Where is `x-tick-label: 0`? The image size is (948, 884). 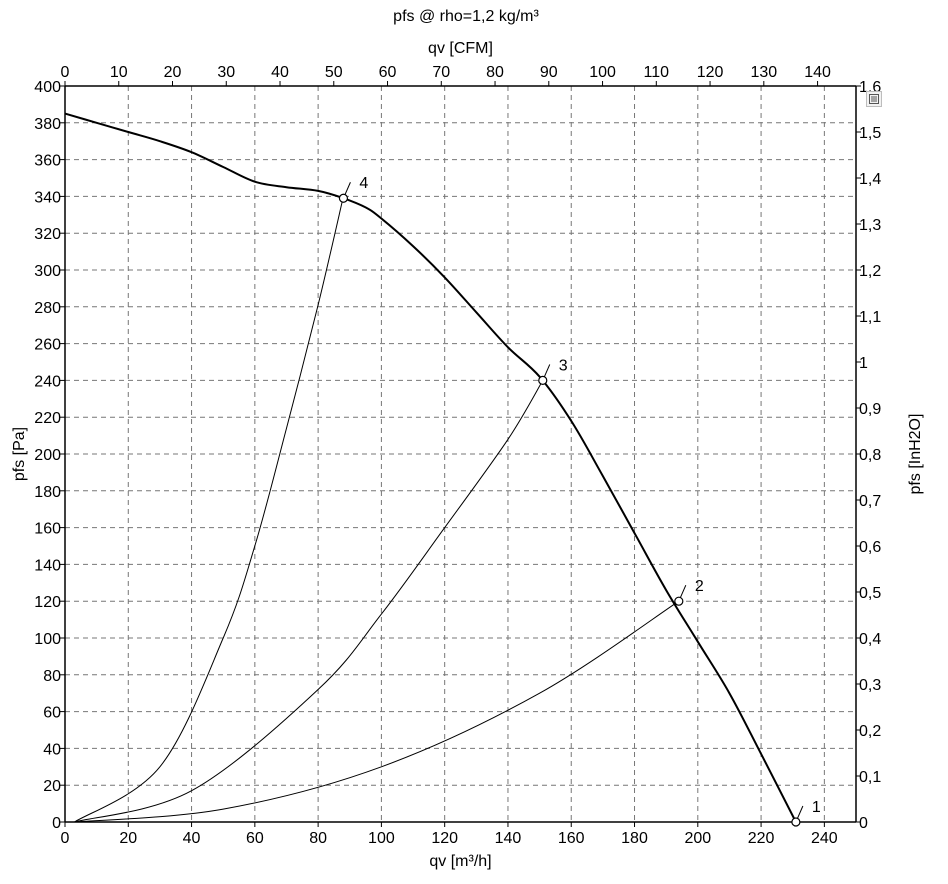
x-tick-label: 0 is located at coordinates (65, 838).